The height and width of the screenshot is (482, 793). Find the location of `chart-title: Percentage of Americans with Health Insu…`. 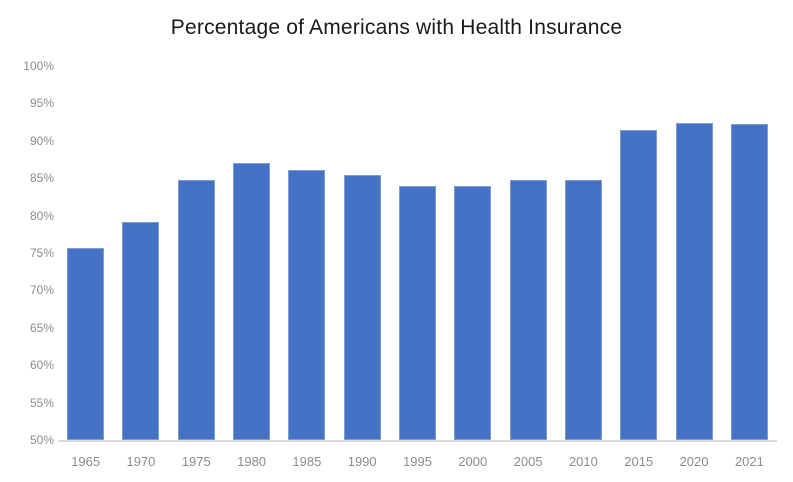

chart-title: Percentage of Americans with Health Insu… is located at coordinates (396, 27).